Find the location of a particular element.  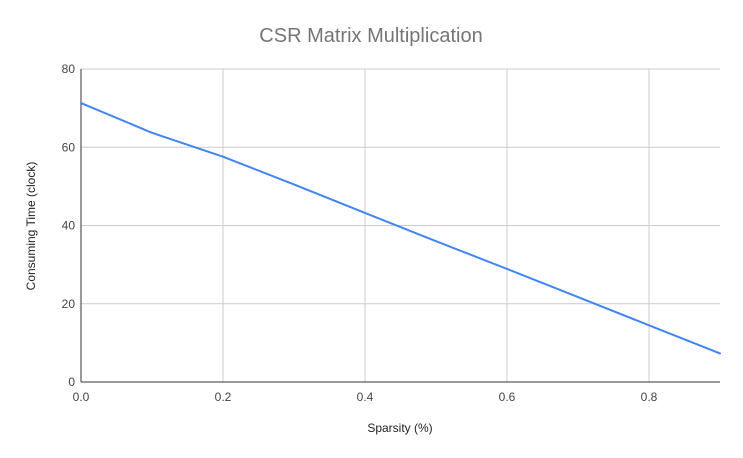

y-tick-label: 60 is located at coordinates (69, 147).